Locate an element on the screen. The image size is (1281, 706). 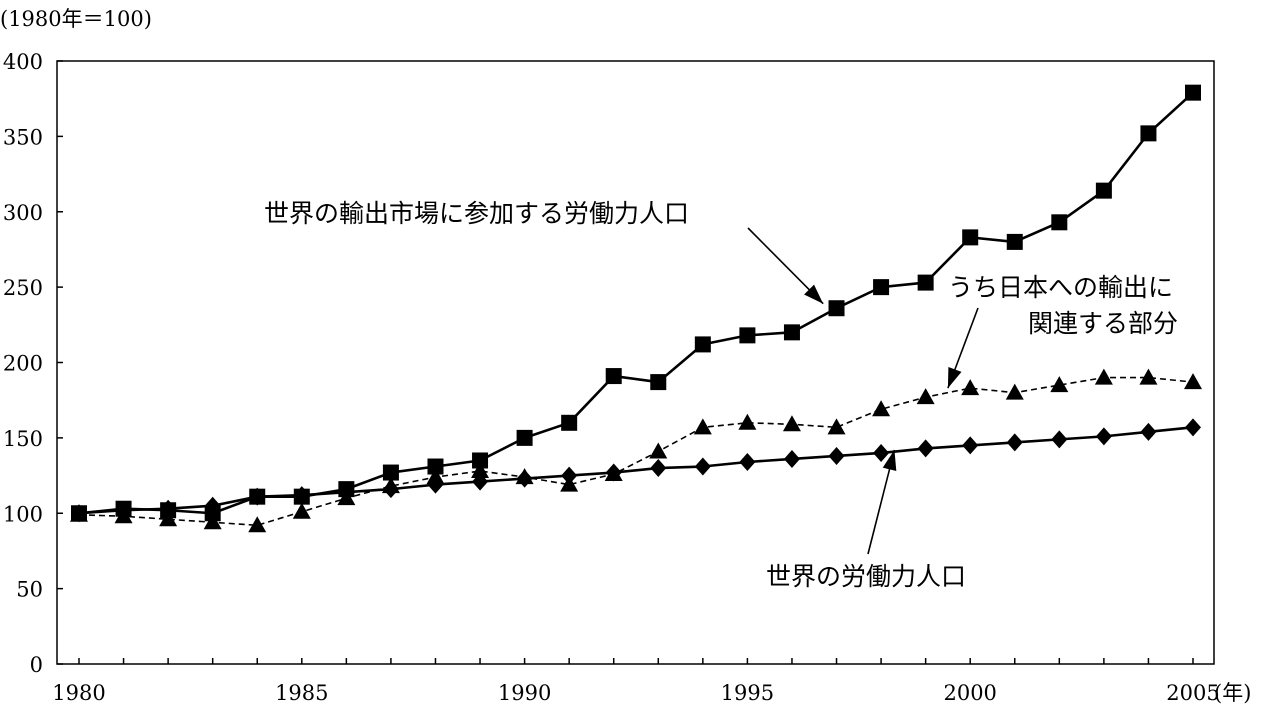
y-tick-label: 250 is located at coordinates (23, 288).